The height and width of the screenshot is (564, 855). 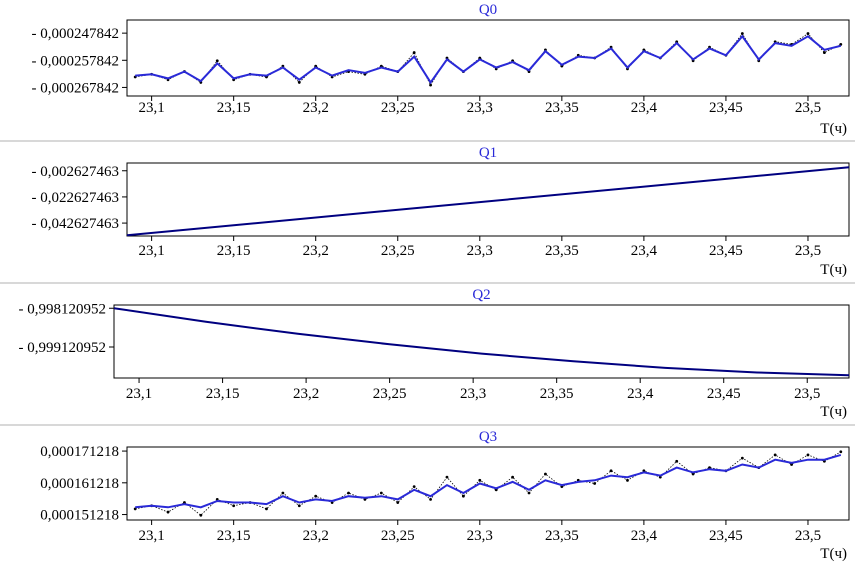 What do you see at coordinates (79, 452) in the screenshot?
I see `y-tick-label: 0,000171218` at bounding box center [79, 452].